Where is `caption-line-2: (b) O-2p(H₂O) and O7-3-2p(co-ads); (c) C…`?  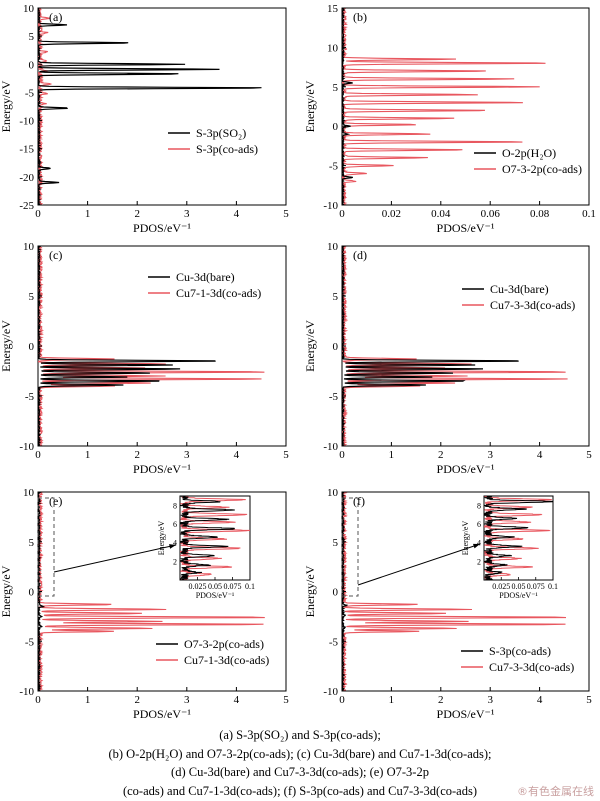
caption-line-2: (b) O-2p(H₂O) and O7-3-2p(co-ads); (c) C… is located at coordinates (300, 753).